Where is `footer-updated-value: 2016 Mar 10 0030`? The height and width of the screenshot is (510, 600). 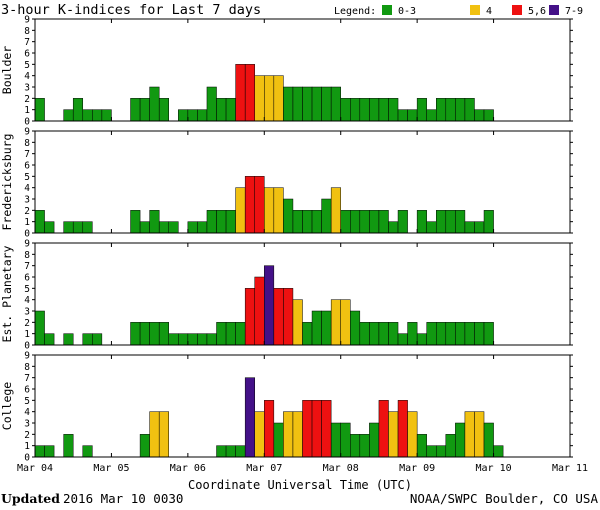
footer-updated-value: 2016 Mar 10 0030 is located at coordinates (123, 498).